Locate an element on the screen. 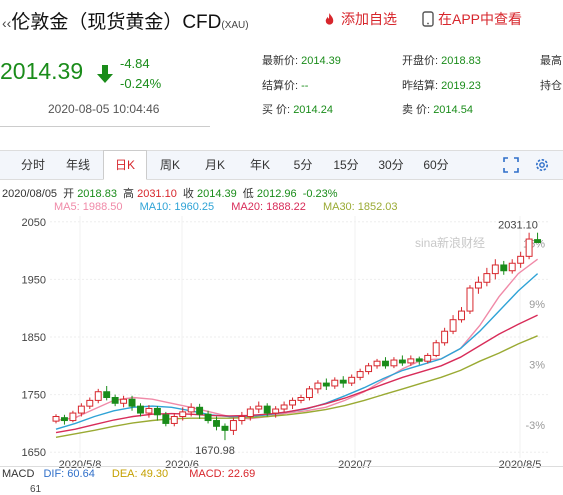 The height and width of the screenshot is (495, 563). tab-5min: 5分 is located at coordinates (303, 165).